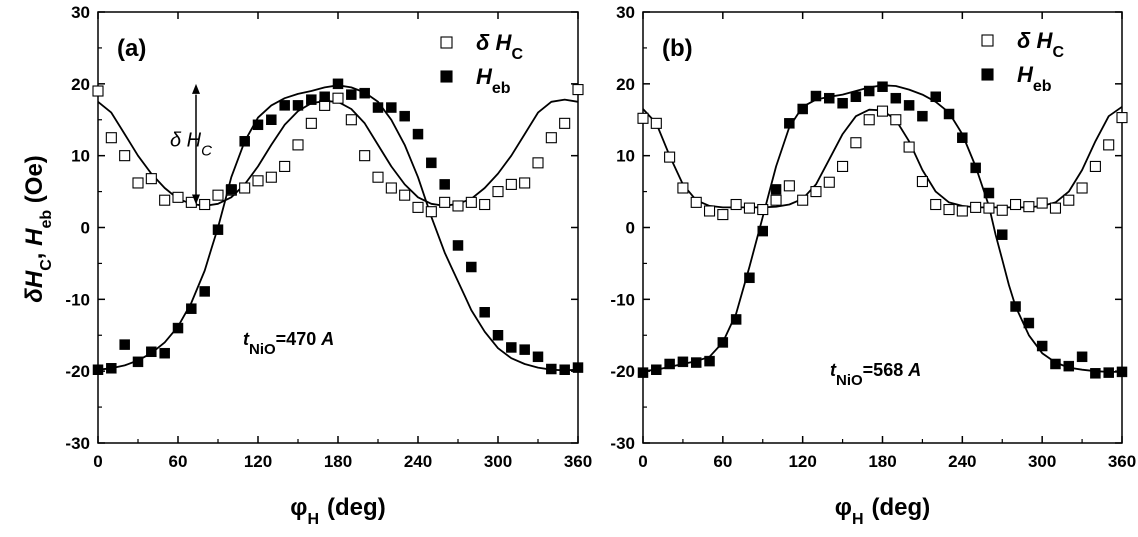 Image resolution: width=1138 pixels, height=537 pixels. I want to click on annotation-unit: A, so click(327, 339).